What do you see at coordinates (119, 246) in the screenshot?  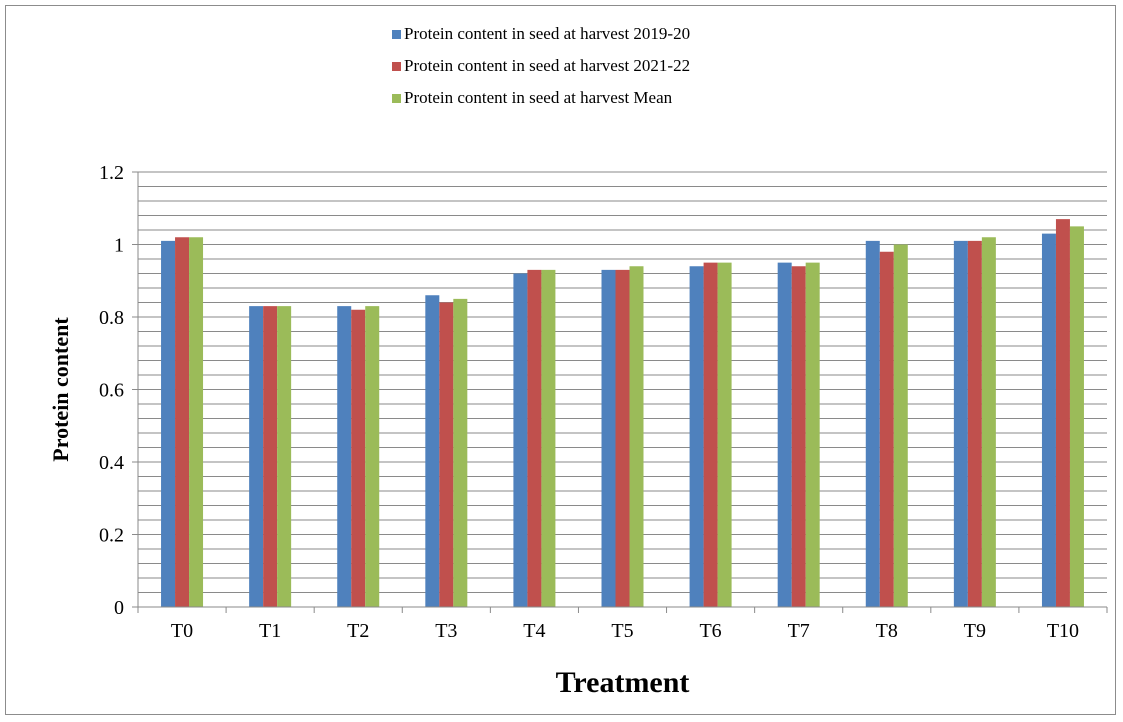 I see `y-tick-label: 1` at bounding box center [119, 246].